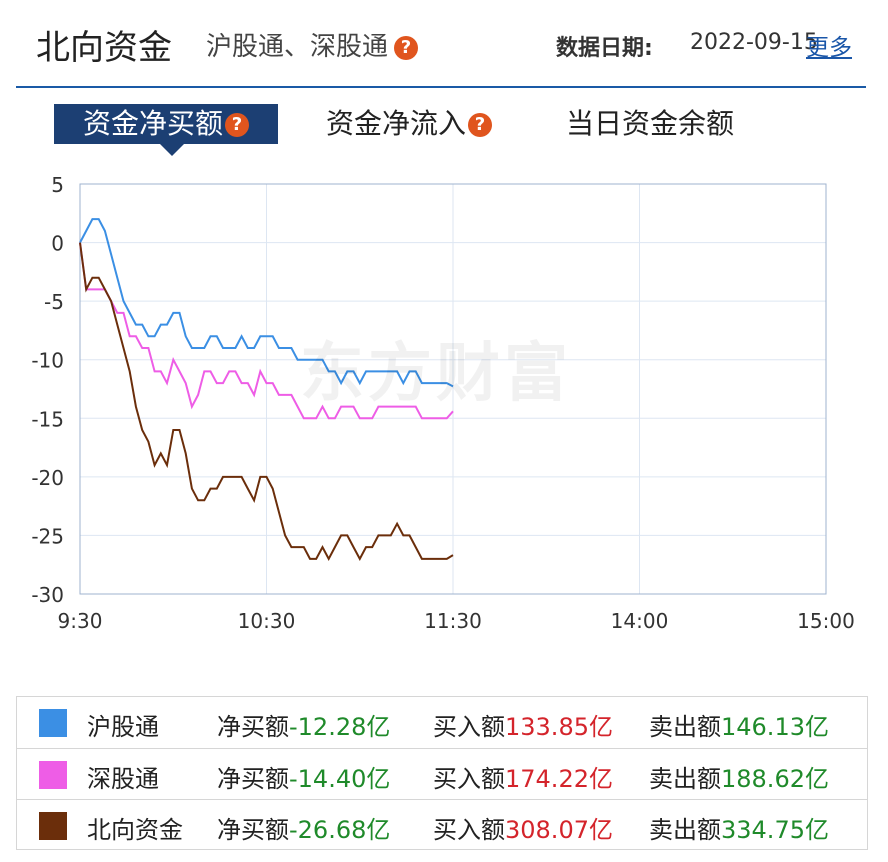 This screenshot has width=888, height=862. I want to click on buy-cell: 买入额133.85亿, so click(523, 724).